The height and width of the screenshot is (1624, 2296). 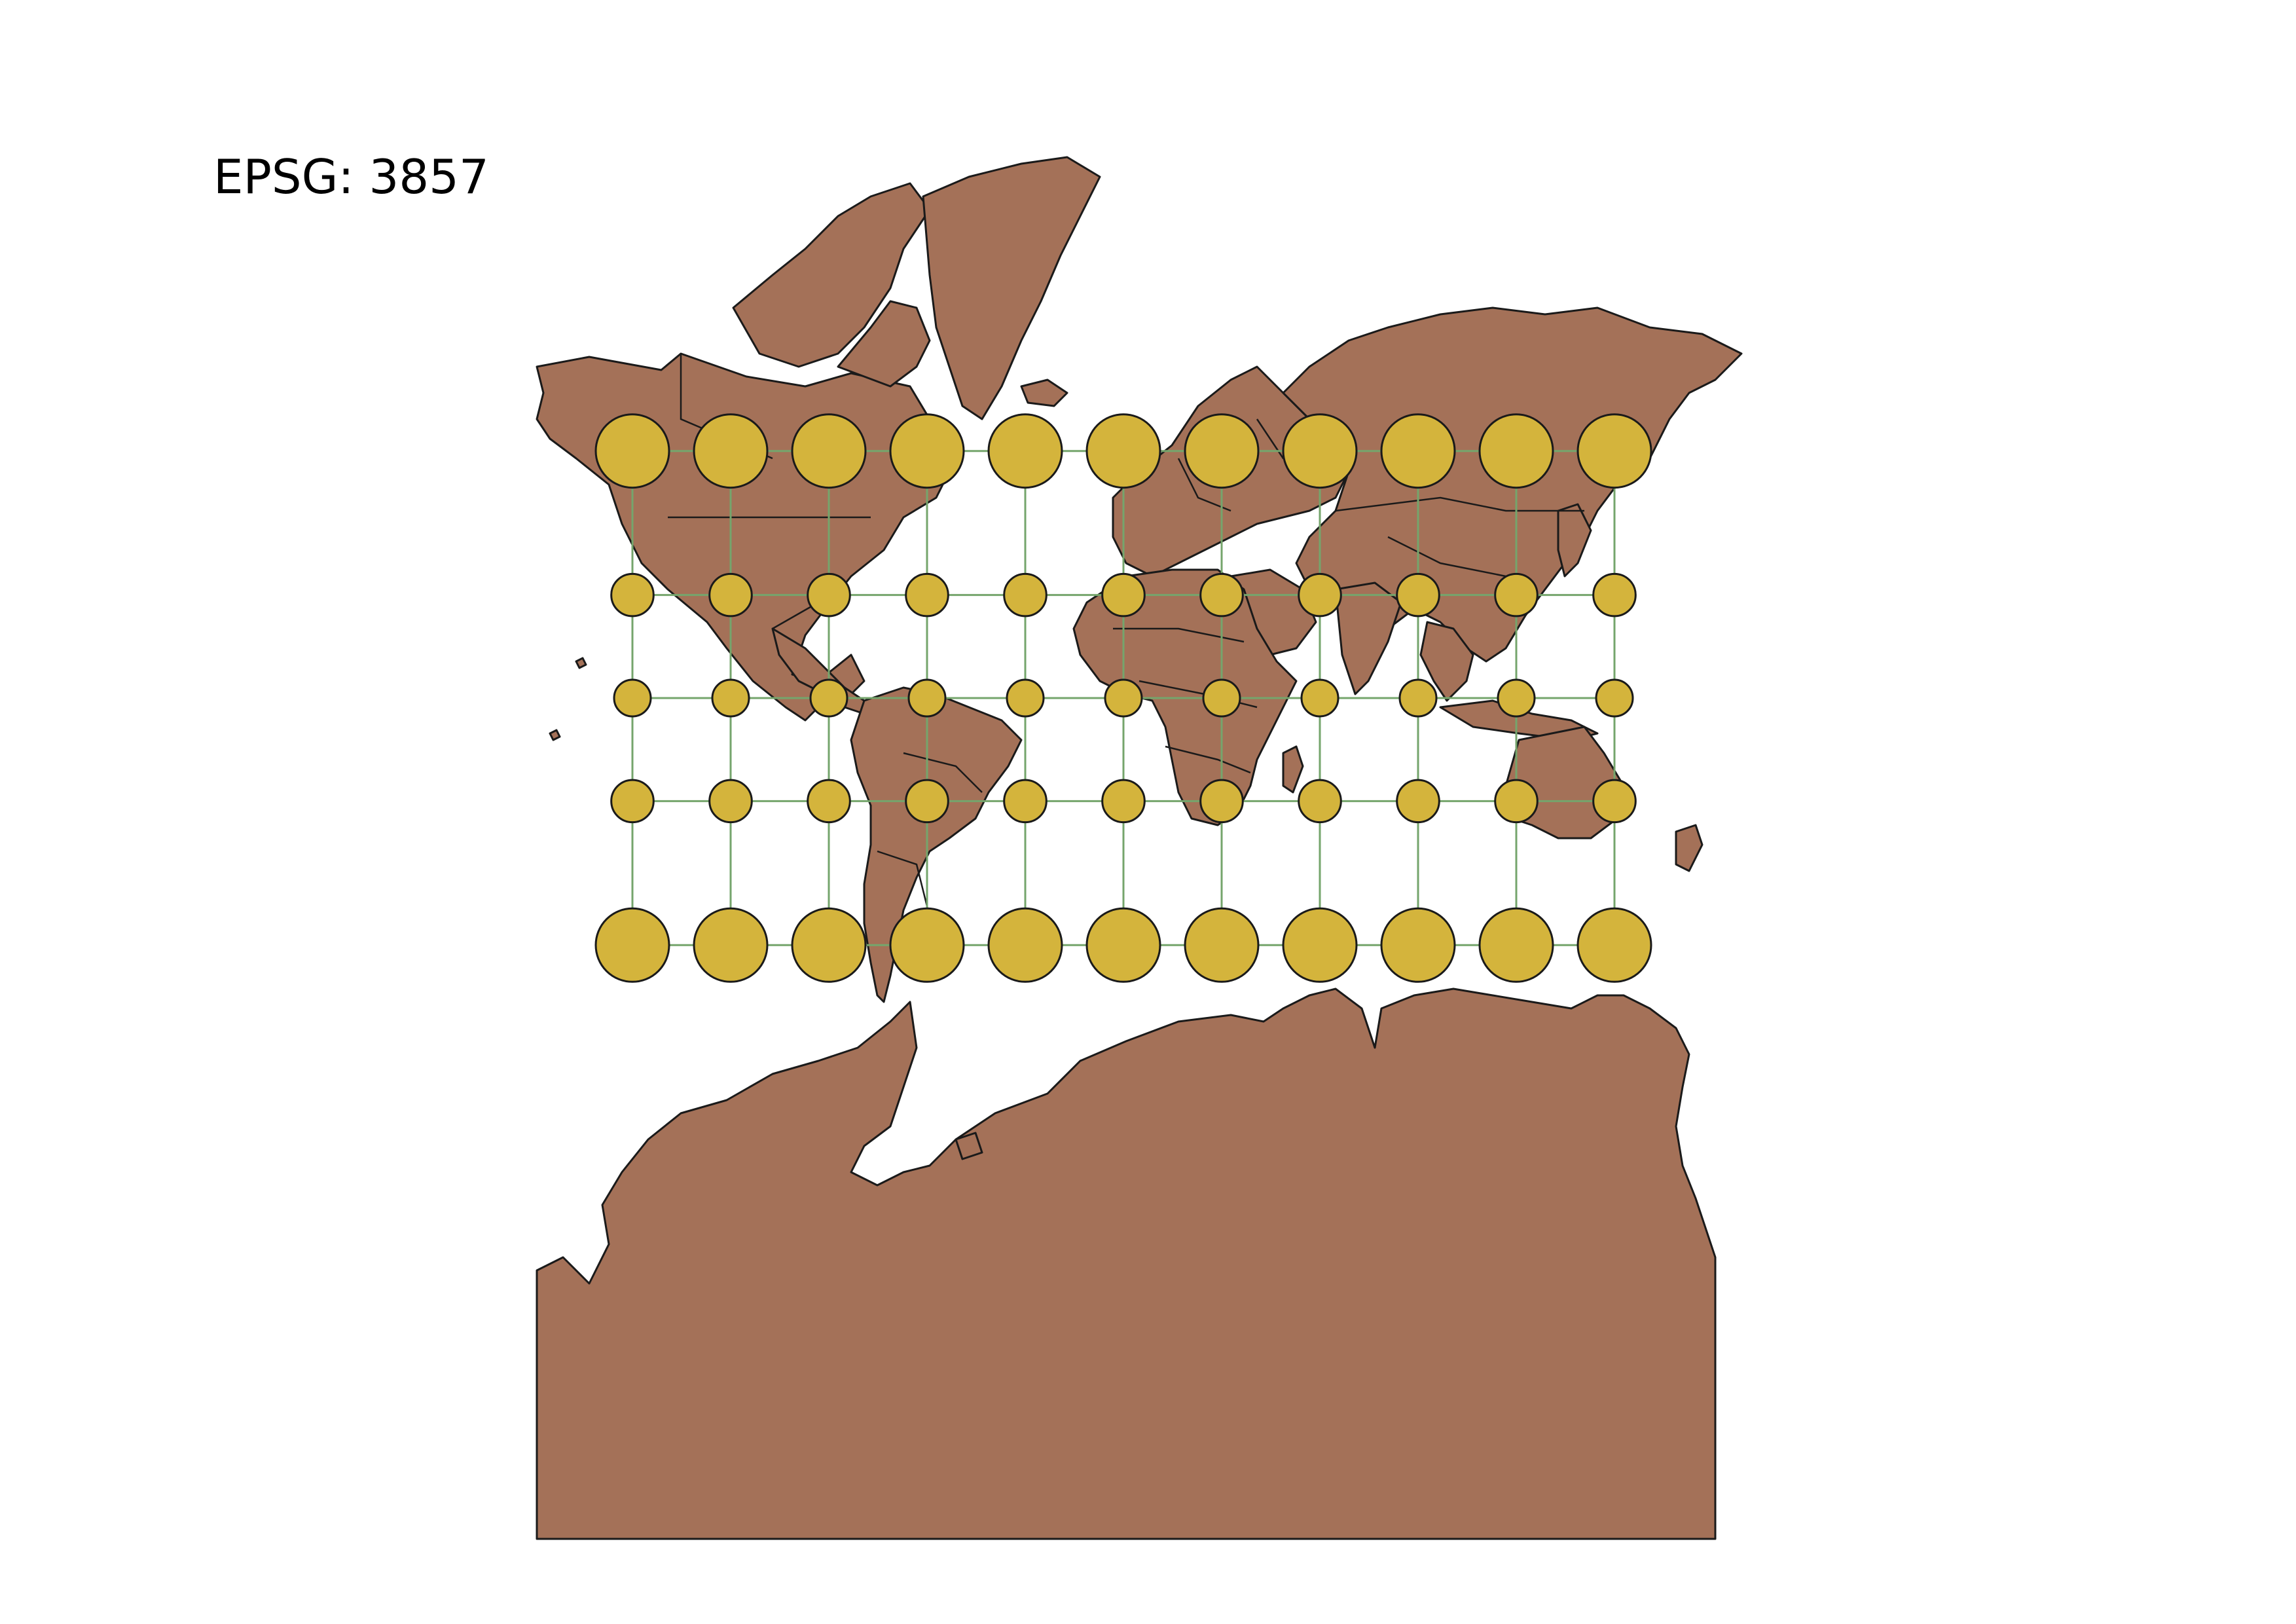 I want to click on baffin-island, so click(x=884, y=344).